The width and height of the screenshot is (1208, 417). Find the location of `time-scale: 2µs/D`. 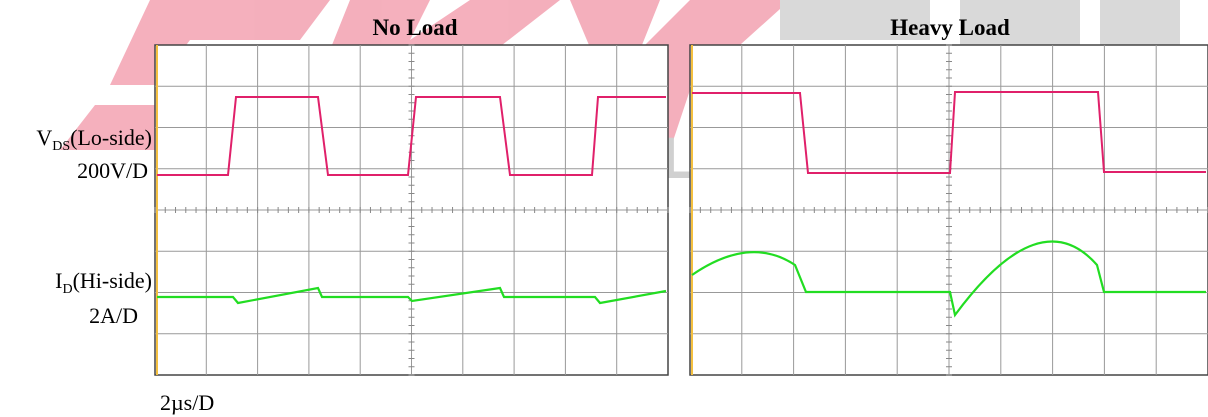

time-scale: 2µs/D is located at coordinates (187, 402).